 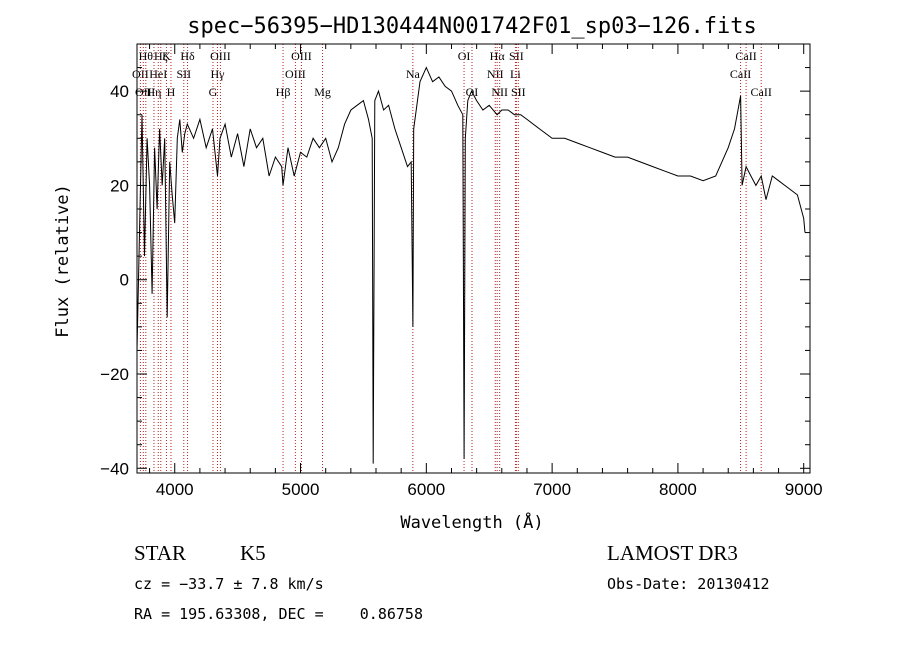 I want to click on x-axis-label: Wavelength (Å), so click(x=471, y=522).